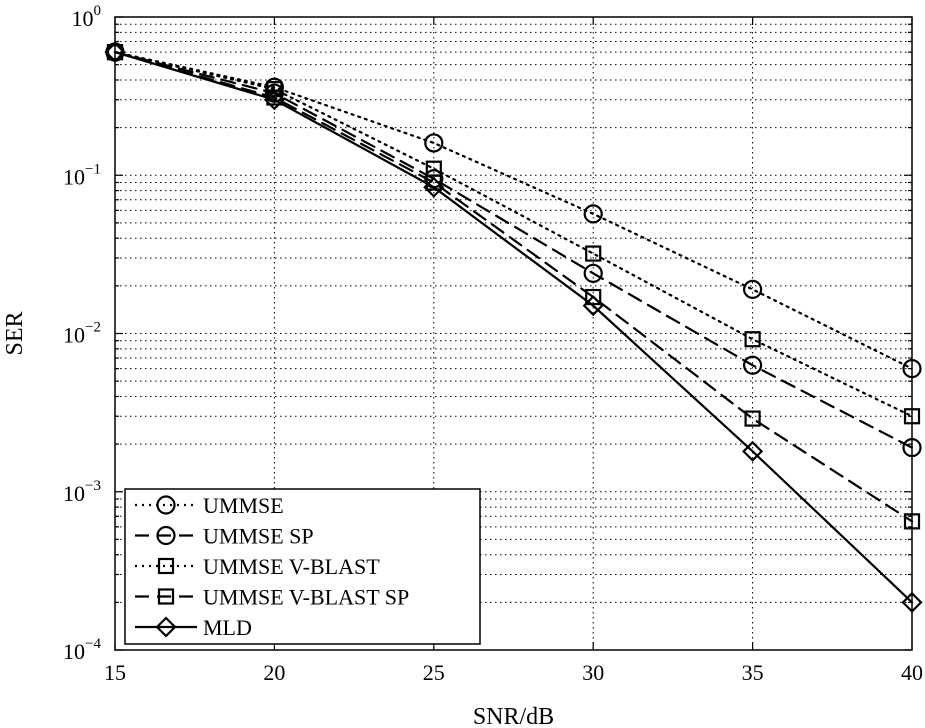  What do you see at coordinates (82, 175) in the screenshot?
I see `y-tick-label: 10⁻¹` at bounding box center [82, 175].